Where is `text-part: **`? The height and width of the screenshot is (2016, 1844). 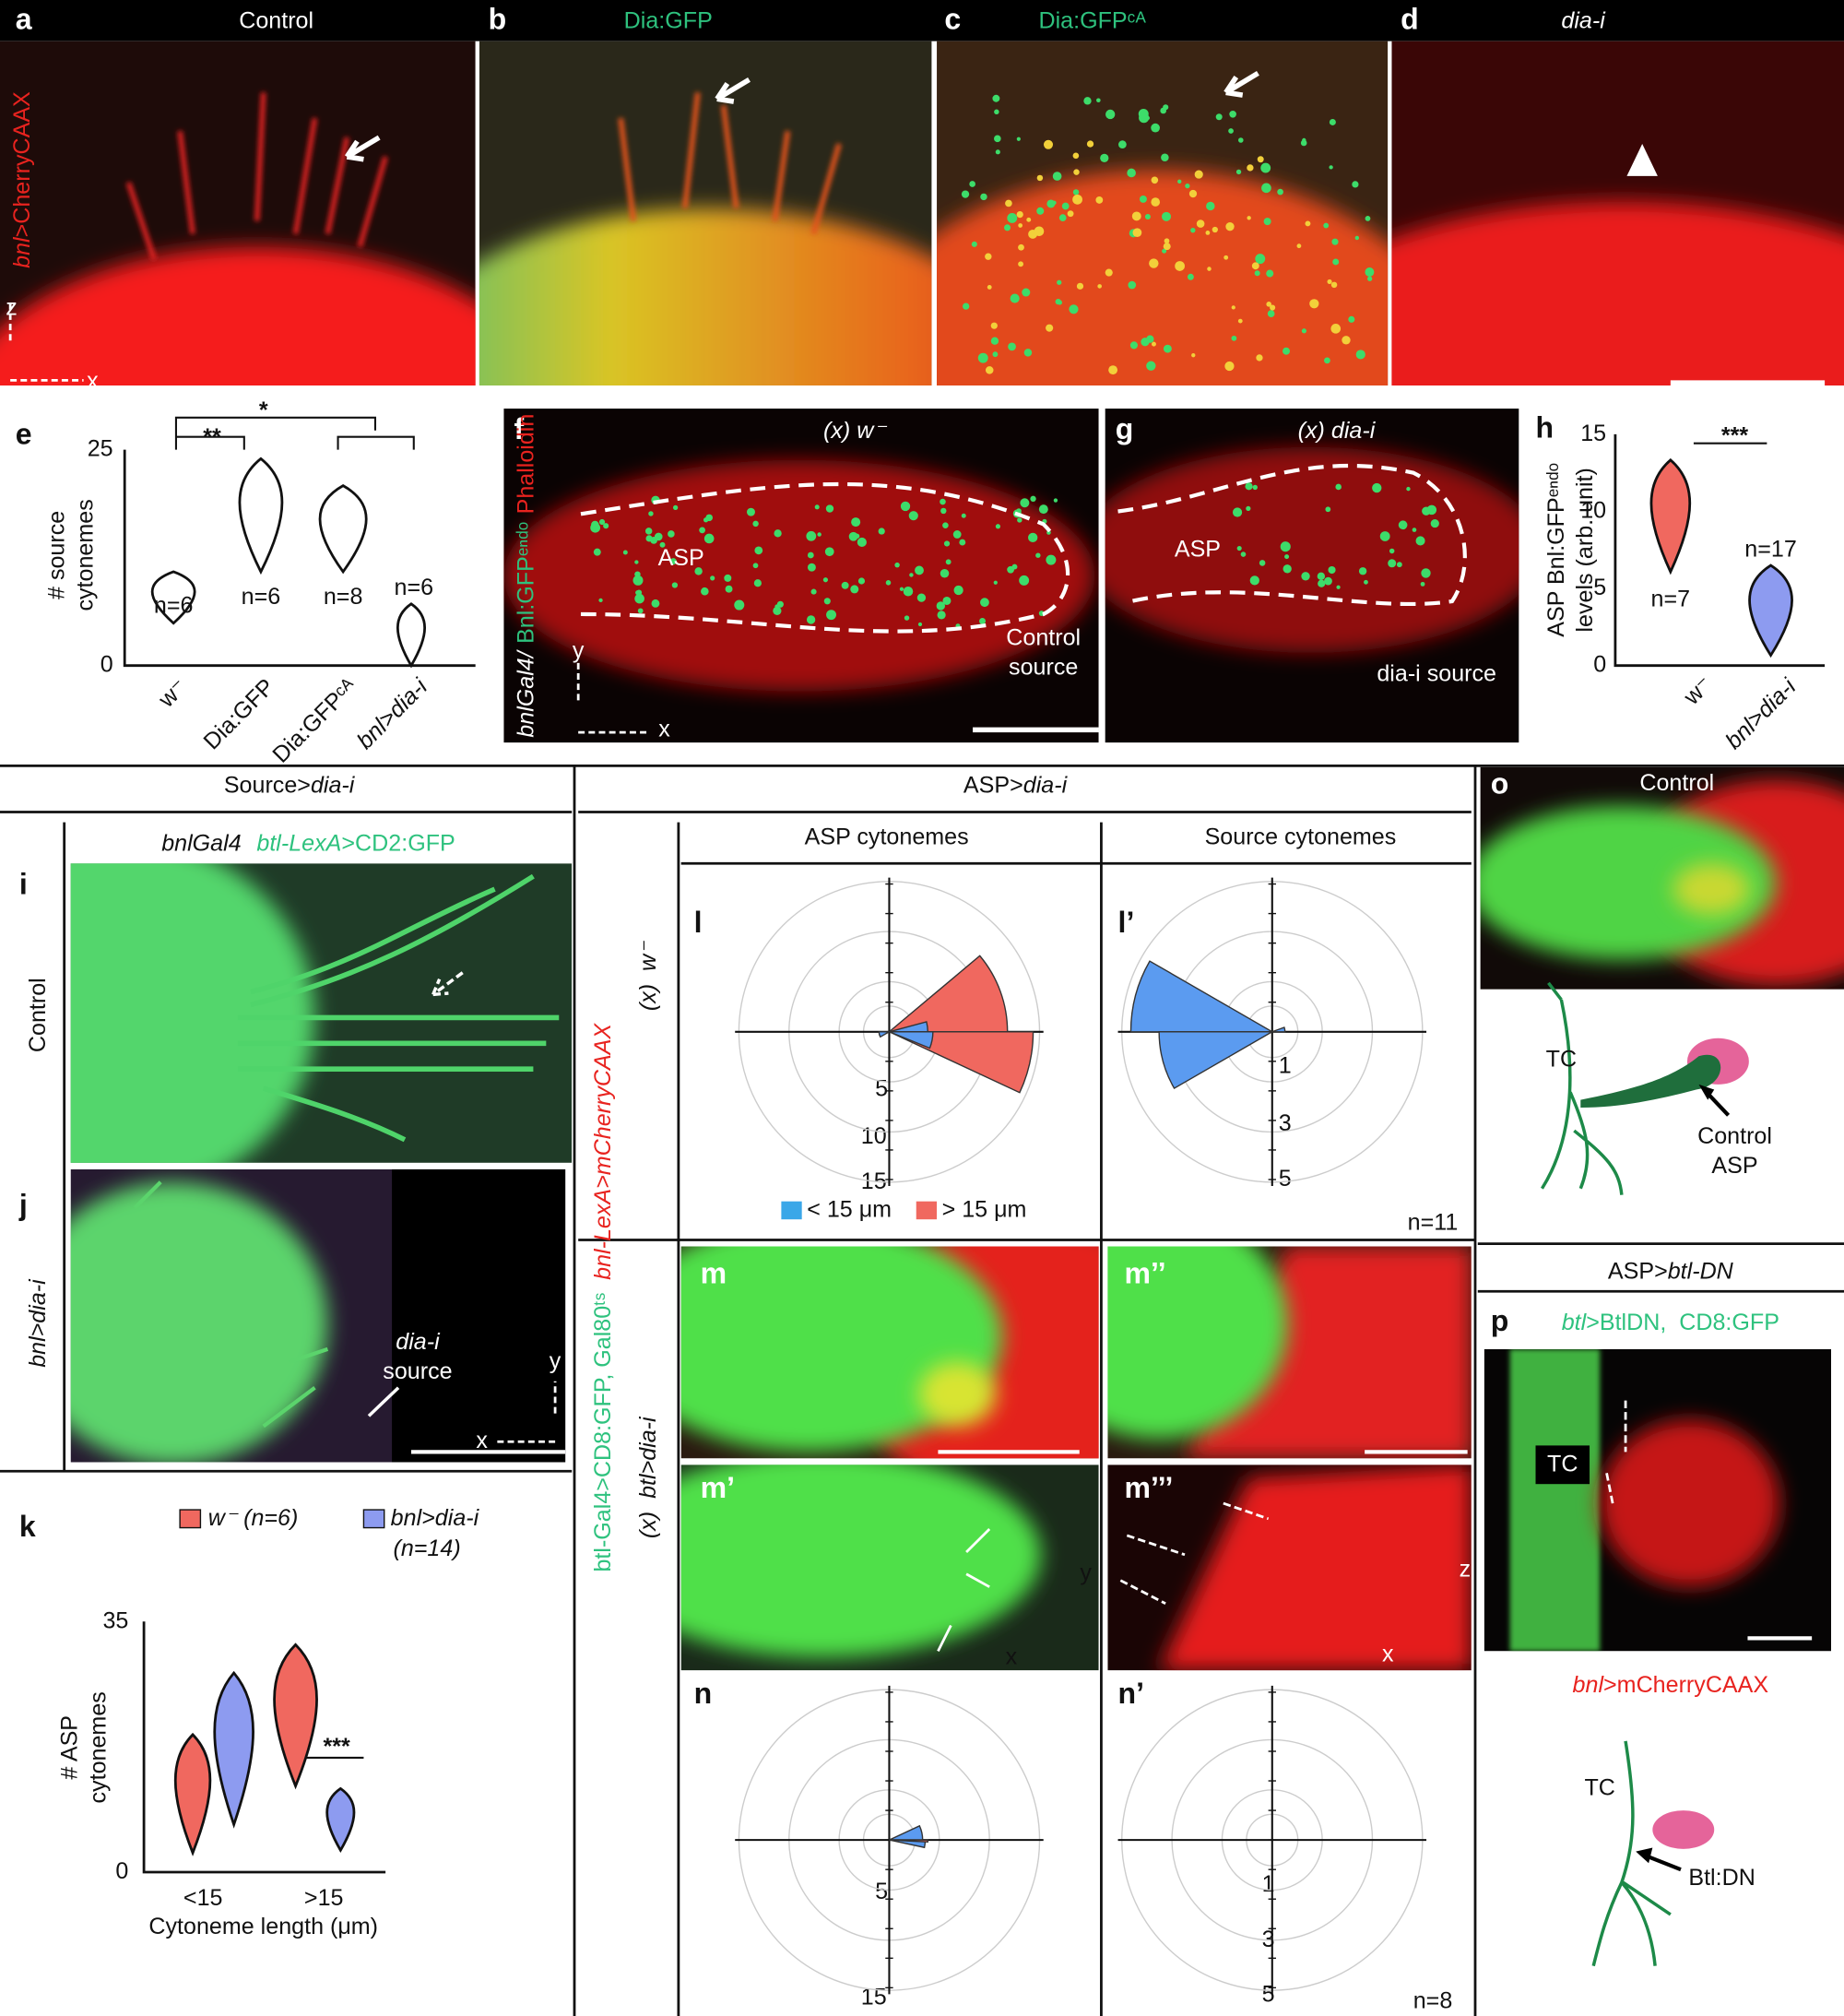
text-part: ** is located at coordinates (212, 437).